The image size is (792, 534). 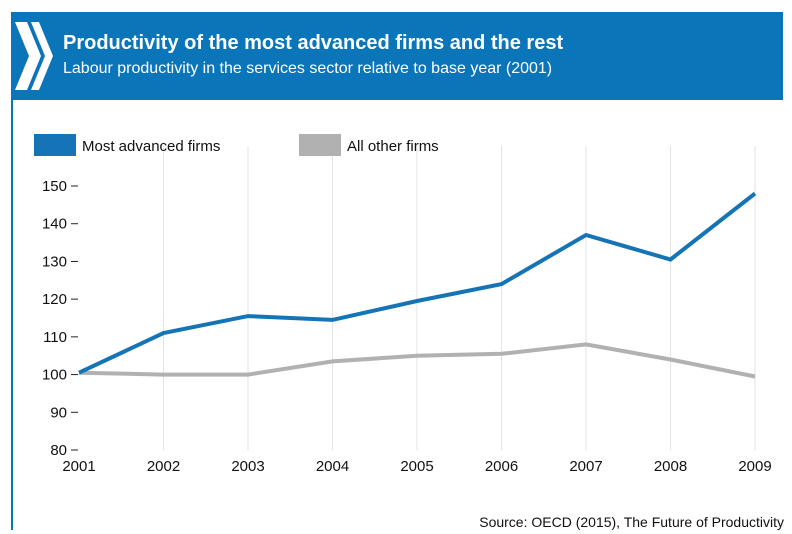 I want to click on y-tick-label: 100, so click(x=54, y=375).